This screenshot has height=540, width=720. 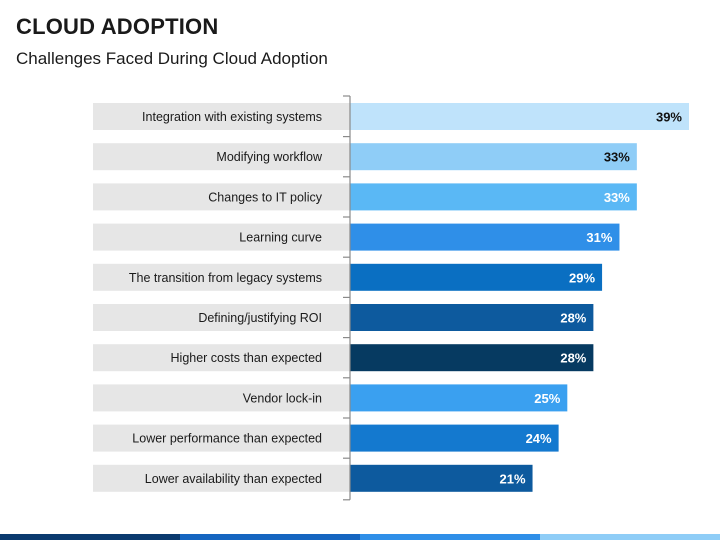 I want to click on data-label: 31%, so click(x=599, y=237).